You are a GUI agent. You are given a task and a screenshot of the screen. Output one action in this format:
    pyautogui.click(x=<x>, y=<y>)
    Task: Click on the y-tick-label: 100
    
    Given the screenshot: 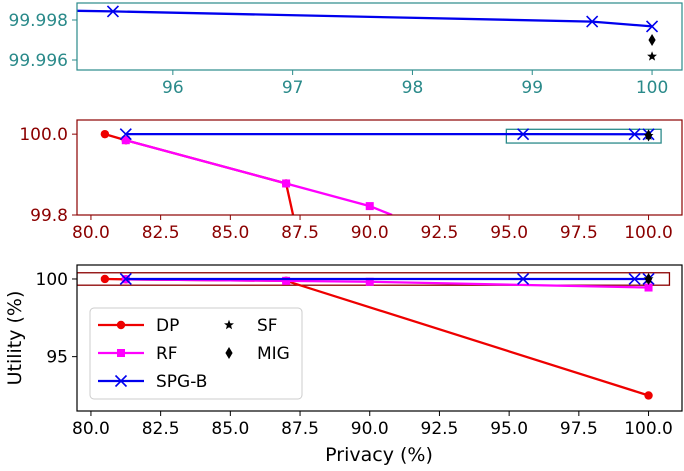 What is the action you would take?
    pyautogui.click(x=52, y=280)
    